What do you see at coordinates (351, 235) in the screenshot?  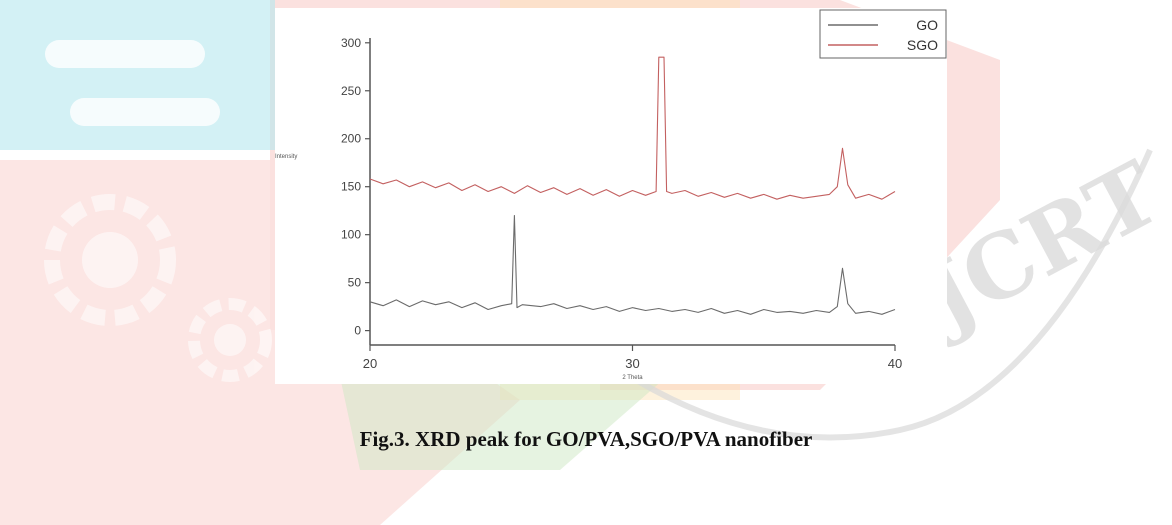 I see `y-tick-label: 100` at bounding box center [351, 235].